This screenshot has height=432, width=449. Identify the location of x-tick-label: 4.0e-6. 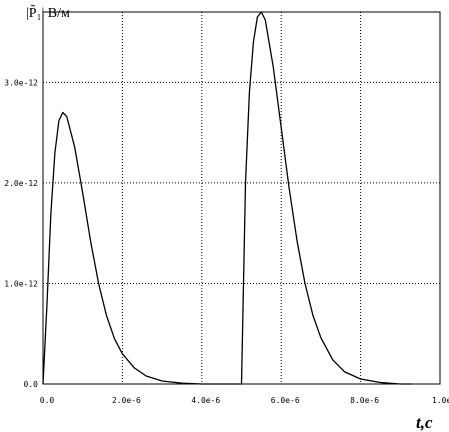
(205, 400).